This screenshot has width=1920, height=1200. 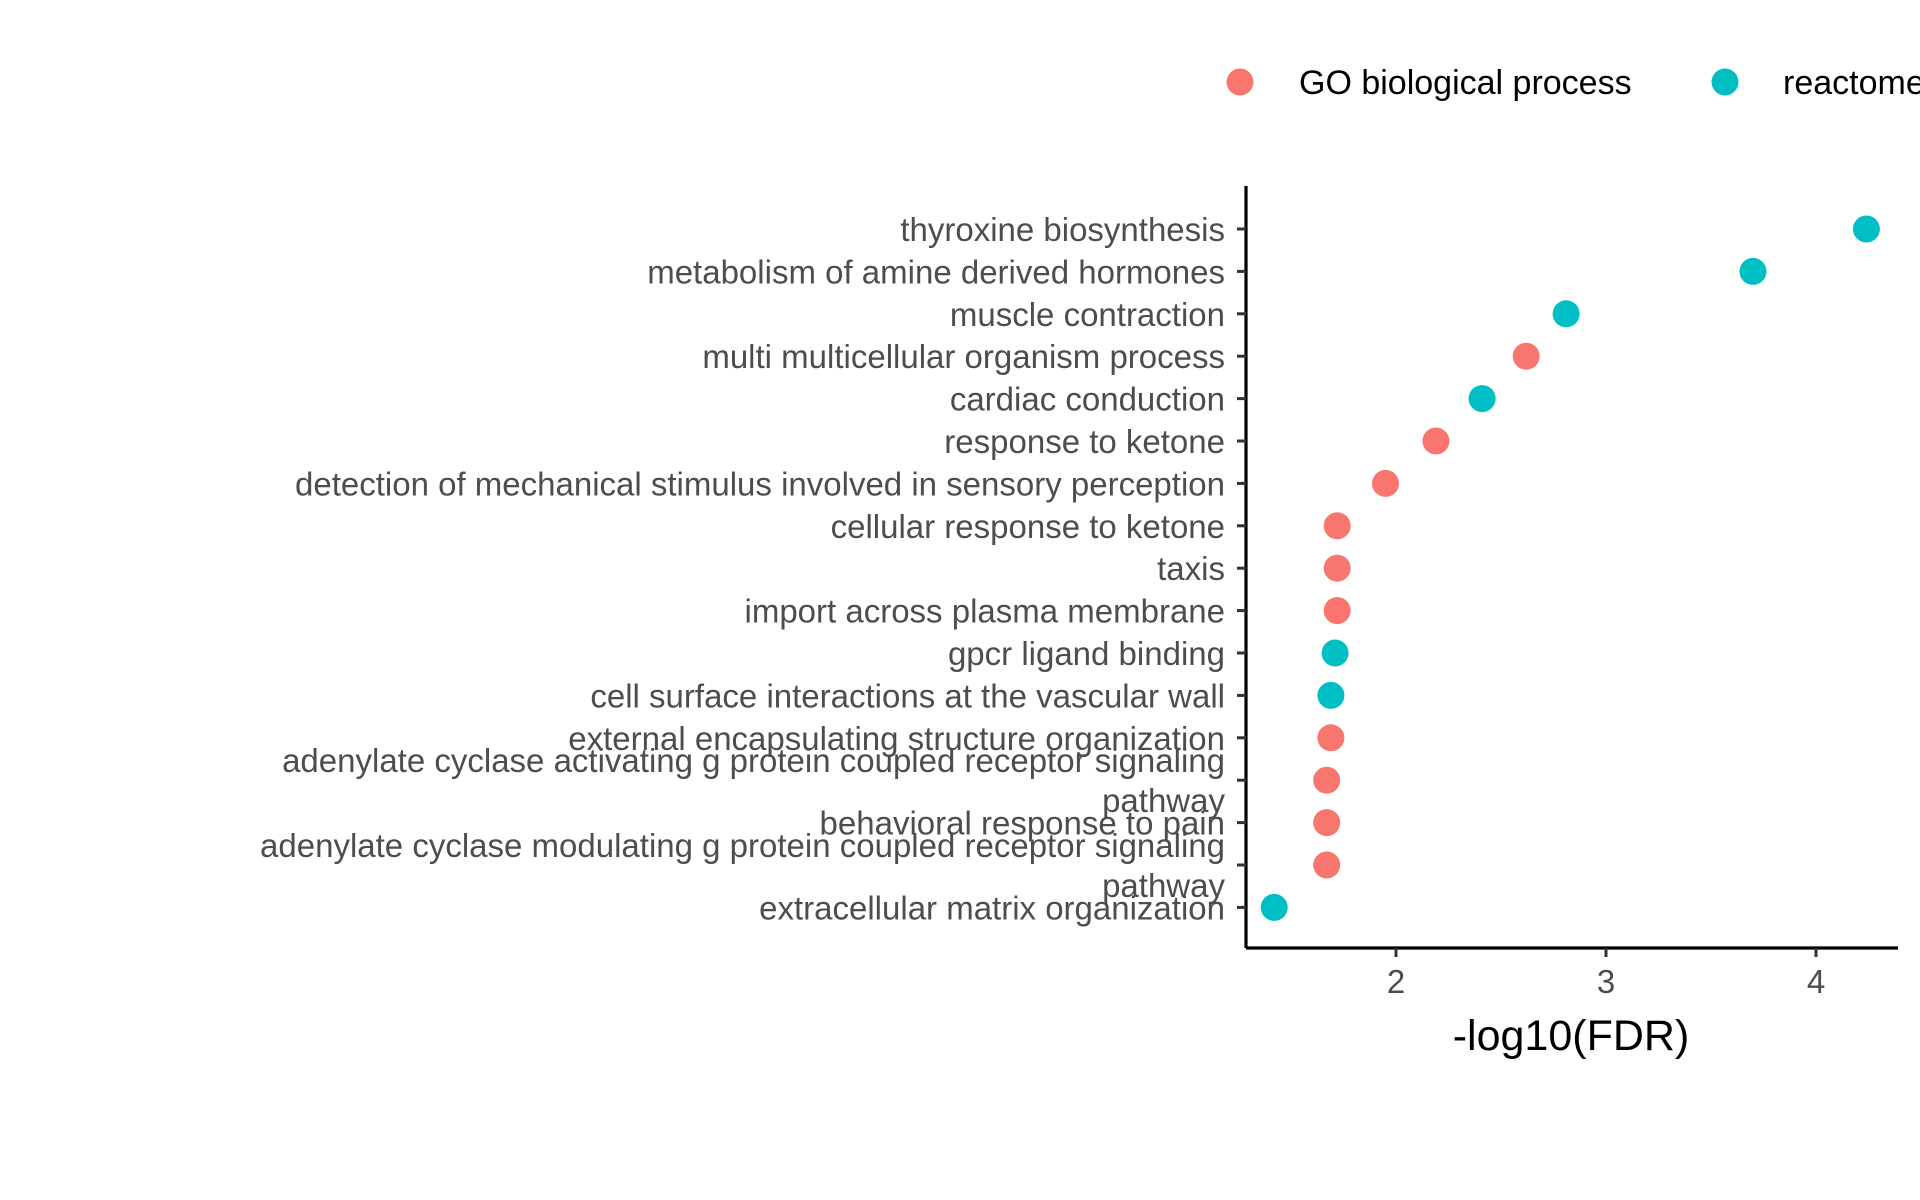 I want to click on y-tick-label: muscle contraction, so click(x=1087, y=314).